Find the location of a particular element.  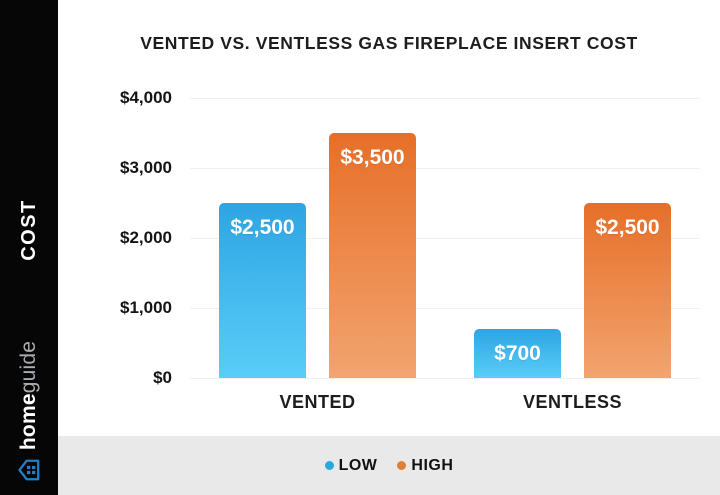

sidebar: COST homeguide is located at coordinates (29, 247).